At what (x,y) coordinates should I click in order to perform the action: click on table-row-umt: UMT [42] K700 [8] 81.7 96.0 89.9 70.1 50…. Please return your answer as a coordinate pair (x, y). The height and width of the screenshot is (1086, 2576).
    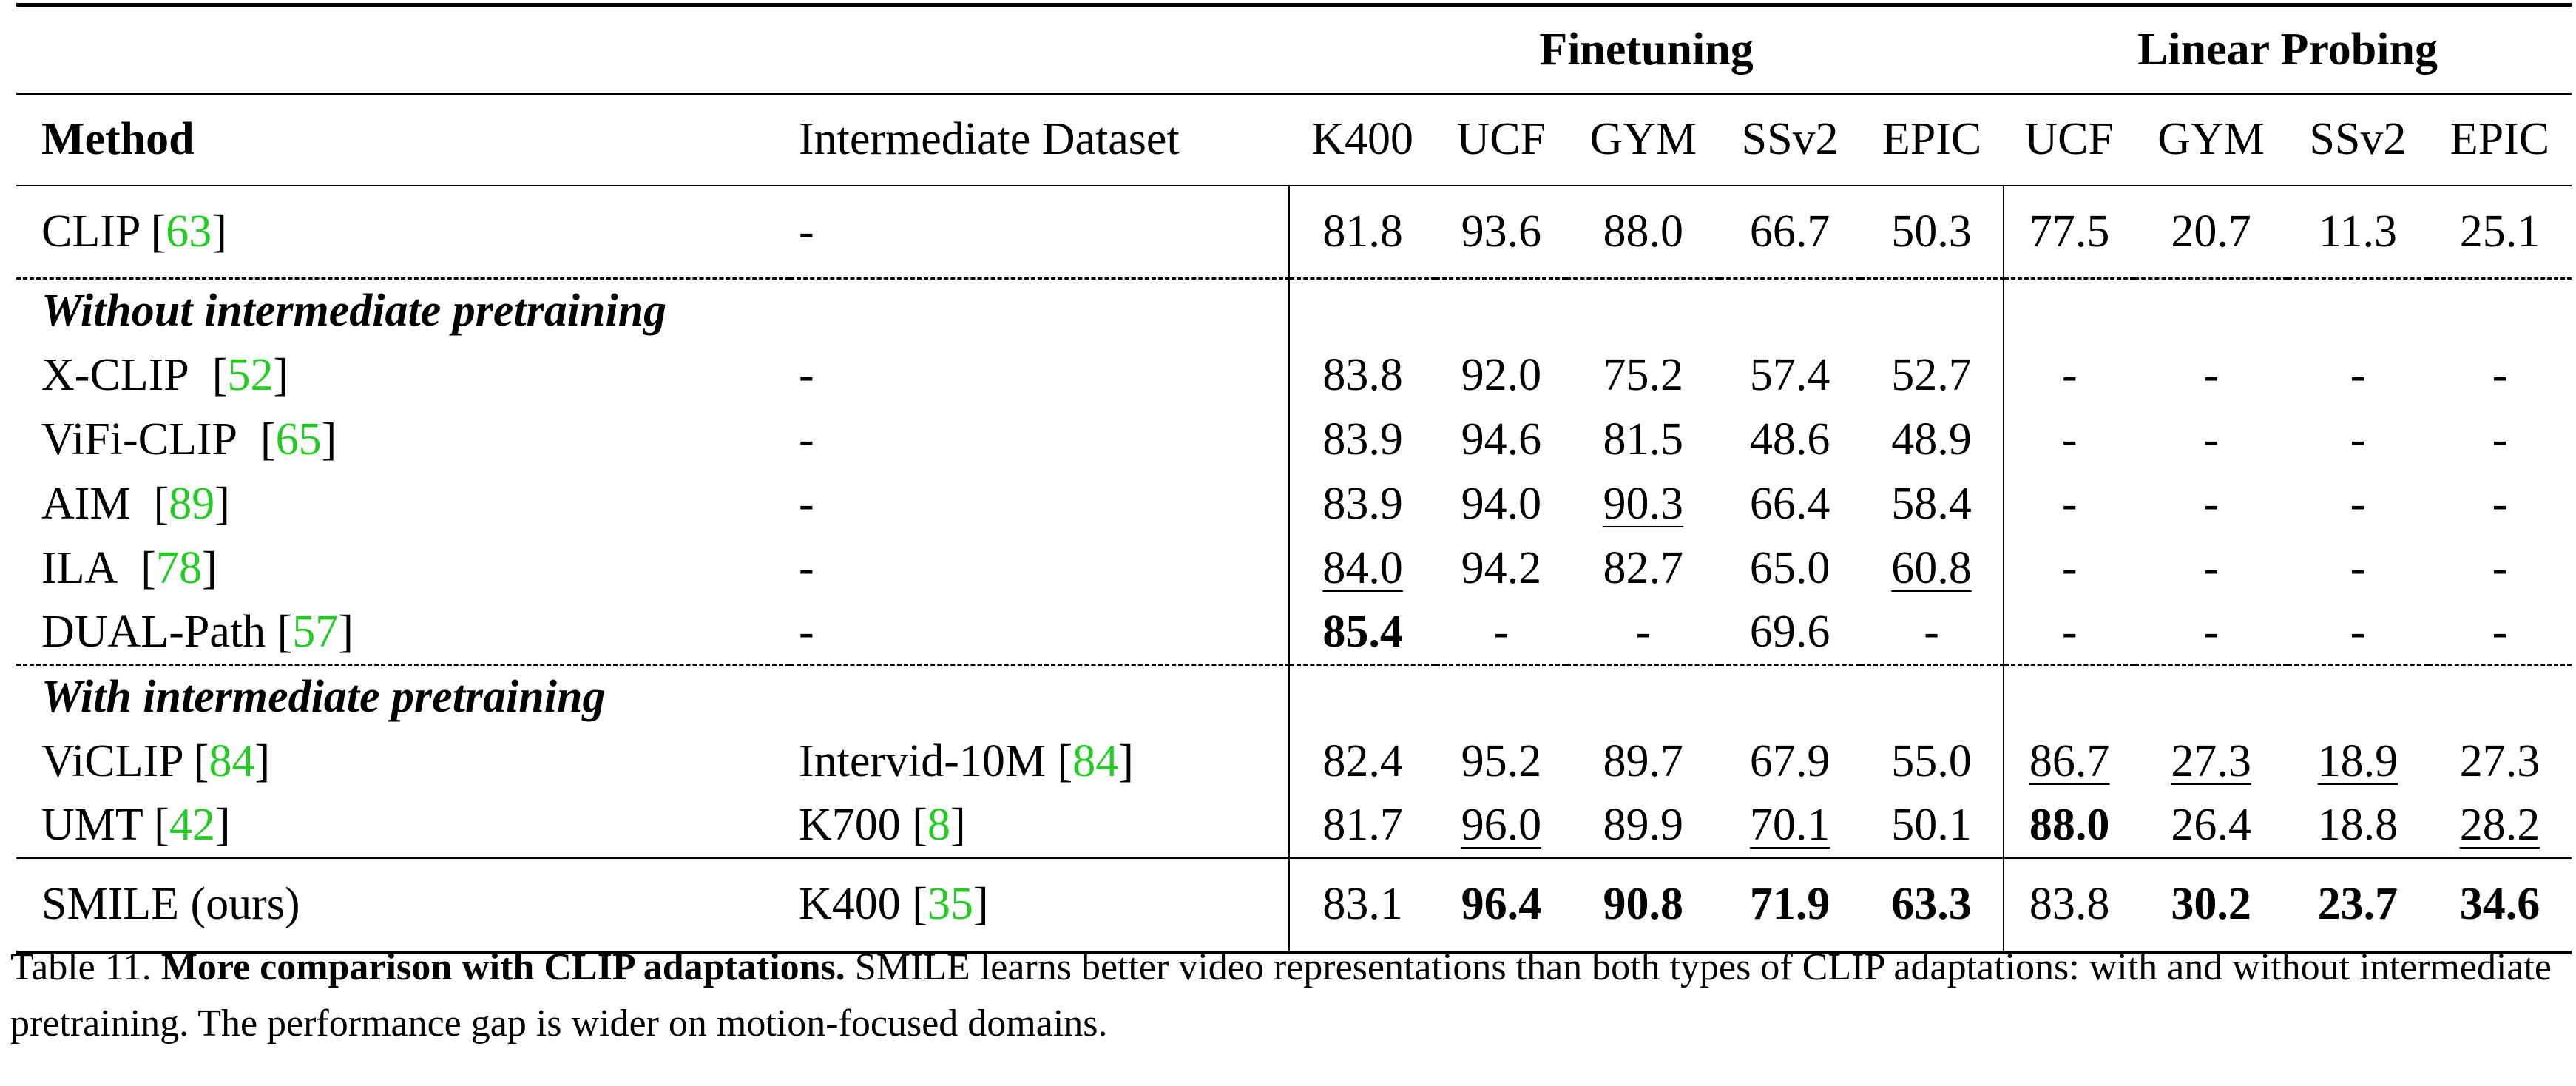
    Looking at the image, I should click on (1294, 825).